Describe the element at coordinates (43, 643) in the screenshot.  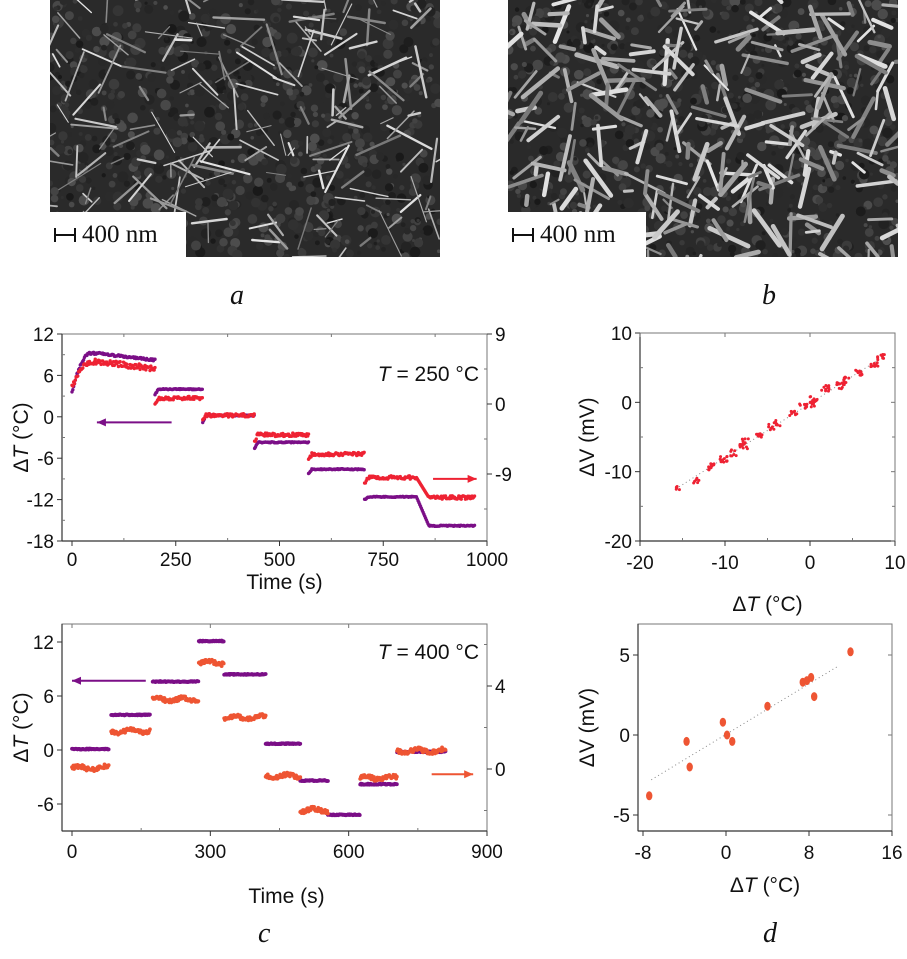
I see `y-tick-label: 12` at that location.